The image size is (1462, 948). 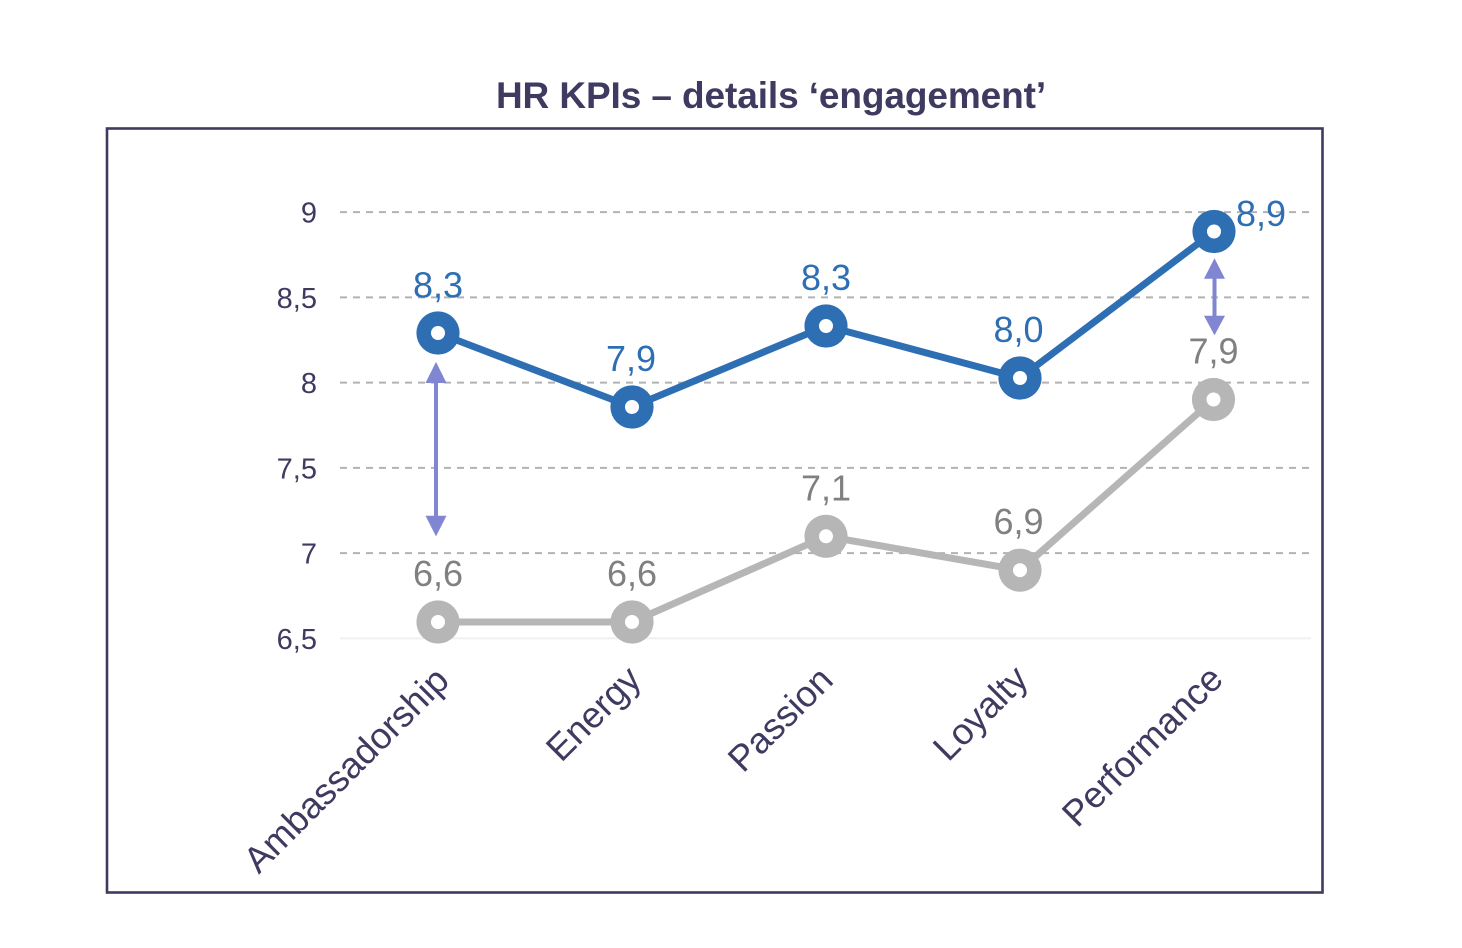 What do you see at coordinates (980, 712) in the screenshot?
I see `svg-text: Loyalty` at bounding box center [980, 712].